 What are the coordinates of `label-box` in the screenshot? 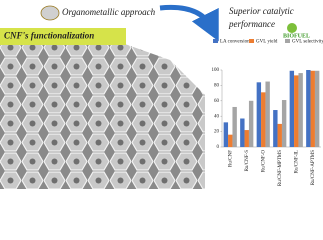 It's located at (63, 36).